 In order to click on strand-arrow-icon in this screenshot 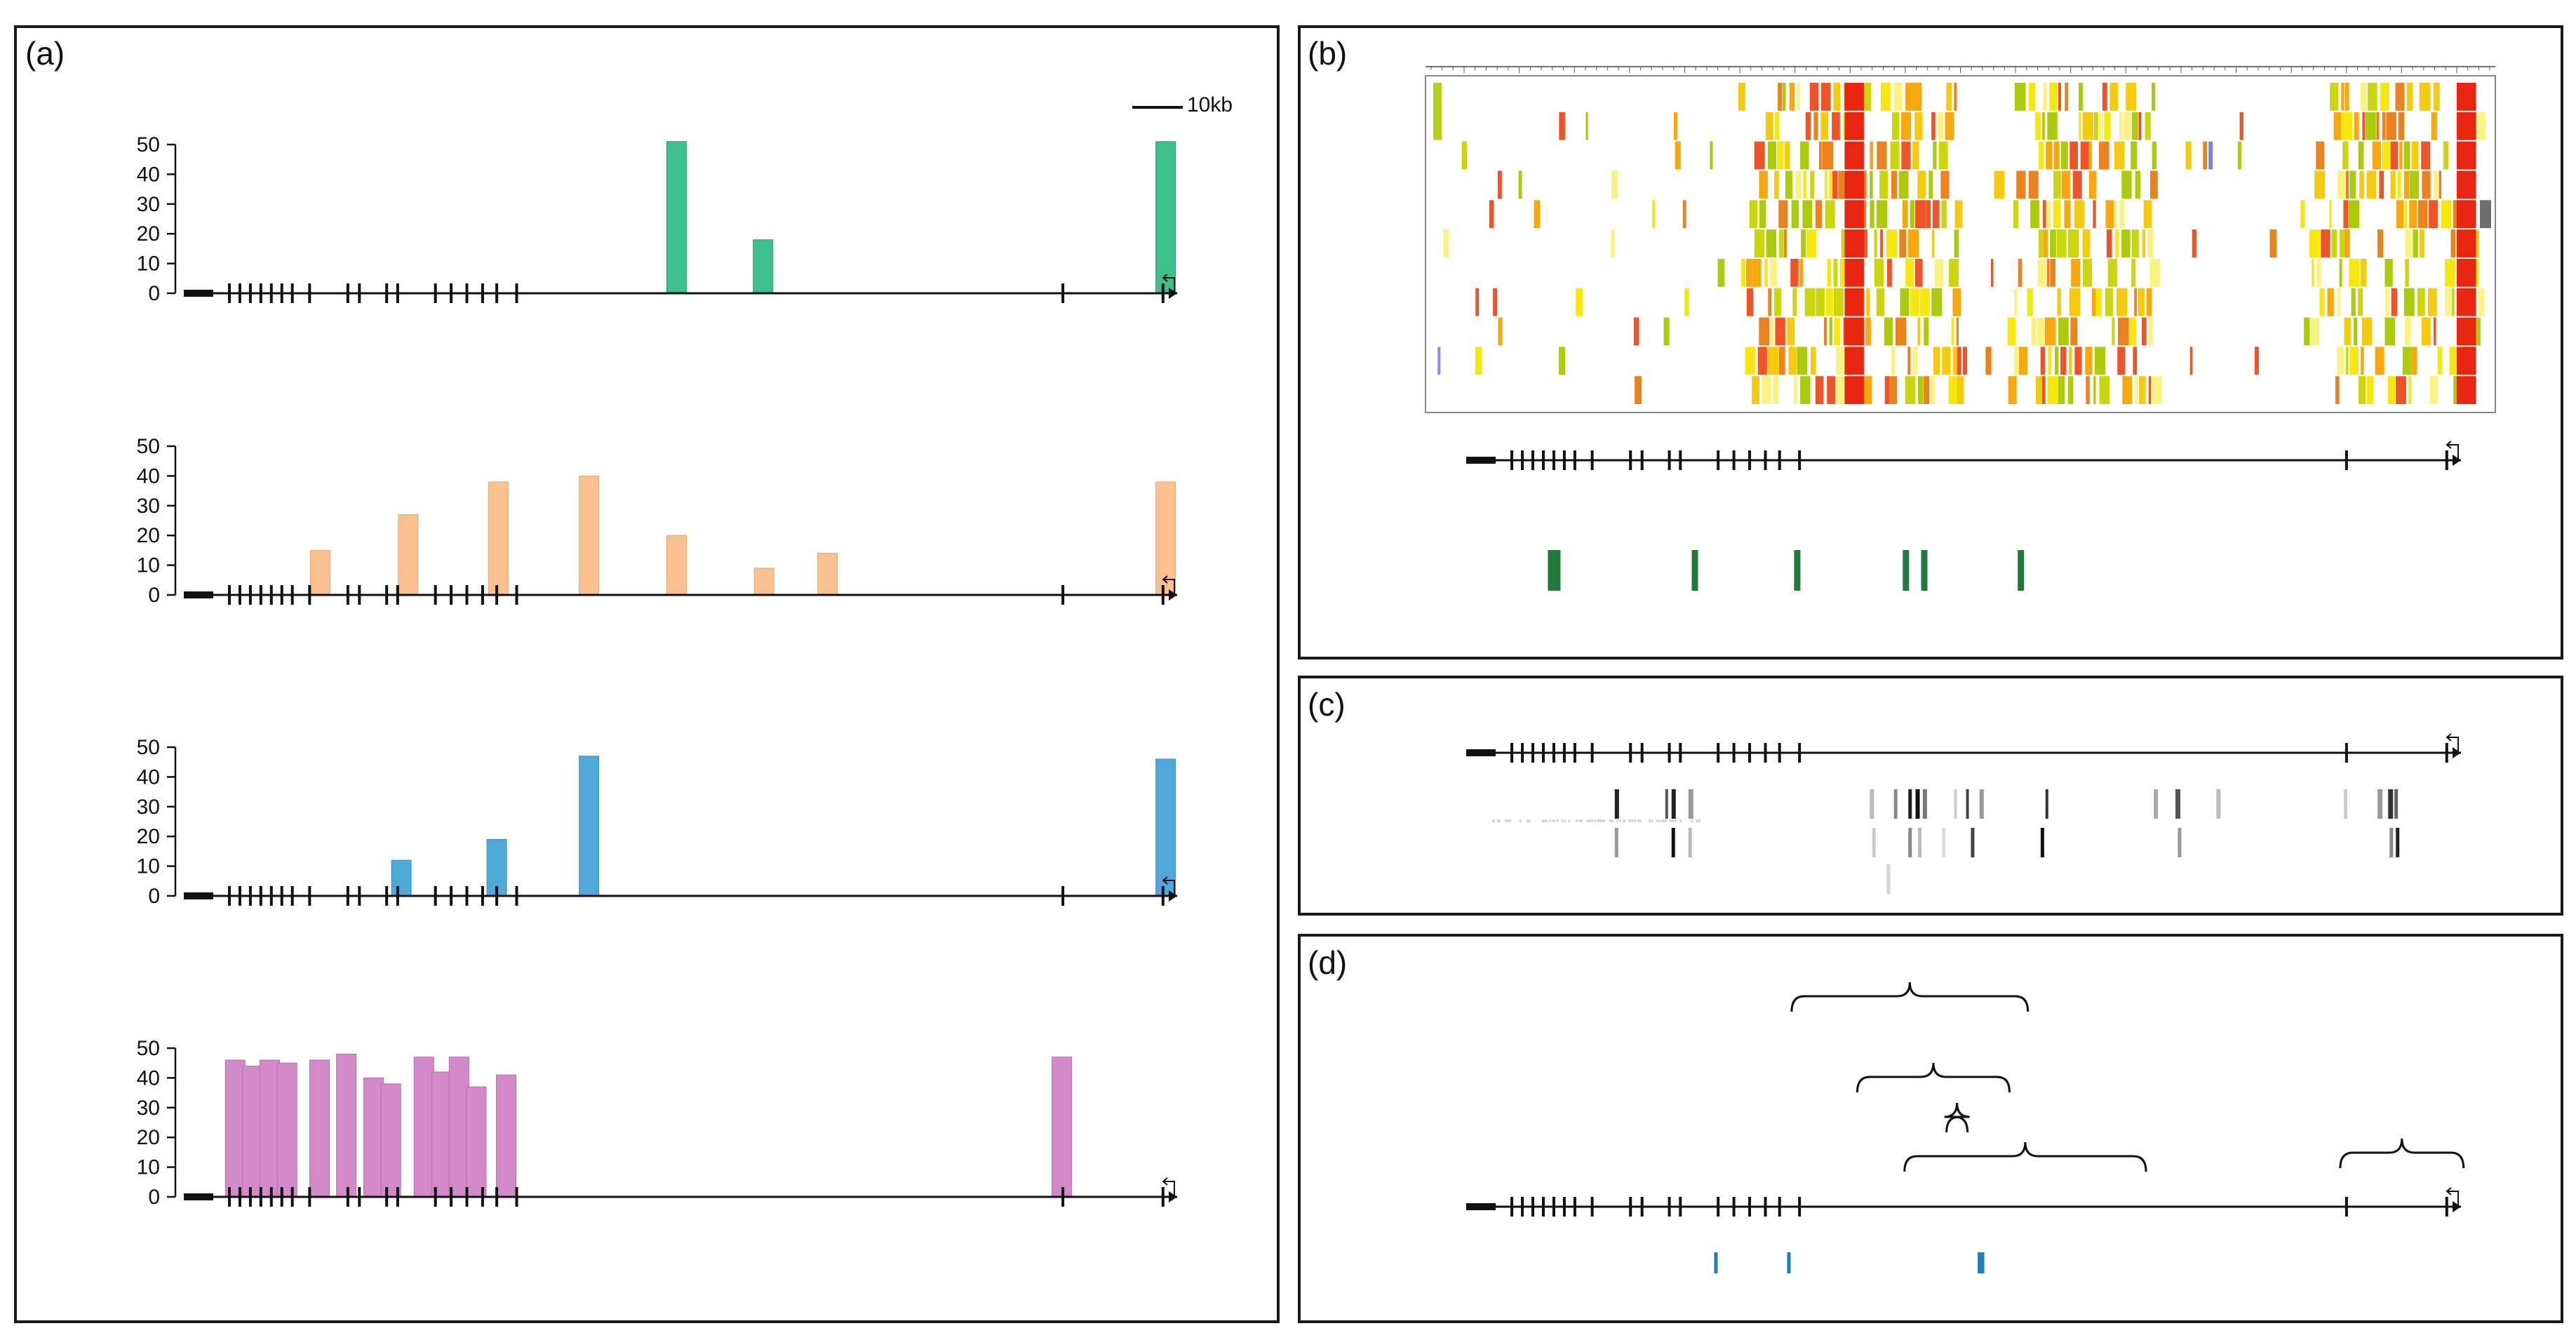, I will do `click(1173, 1196)`.